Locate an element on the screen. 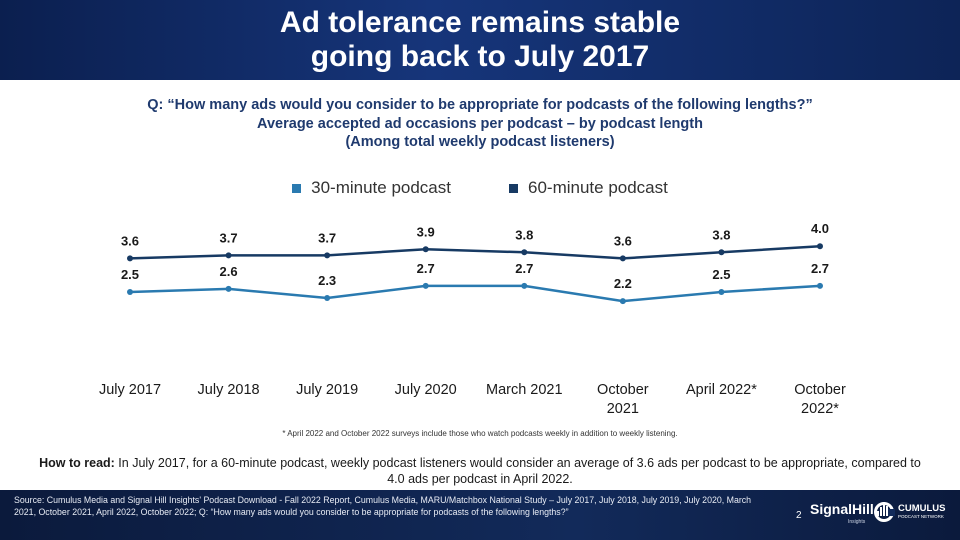 The image size is (960, 540). data-label-s0-1: 2.6 is located at coordinates (229, 271).